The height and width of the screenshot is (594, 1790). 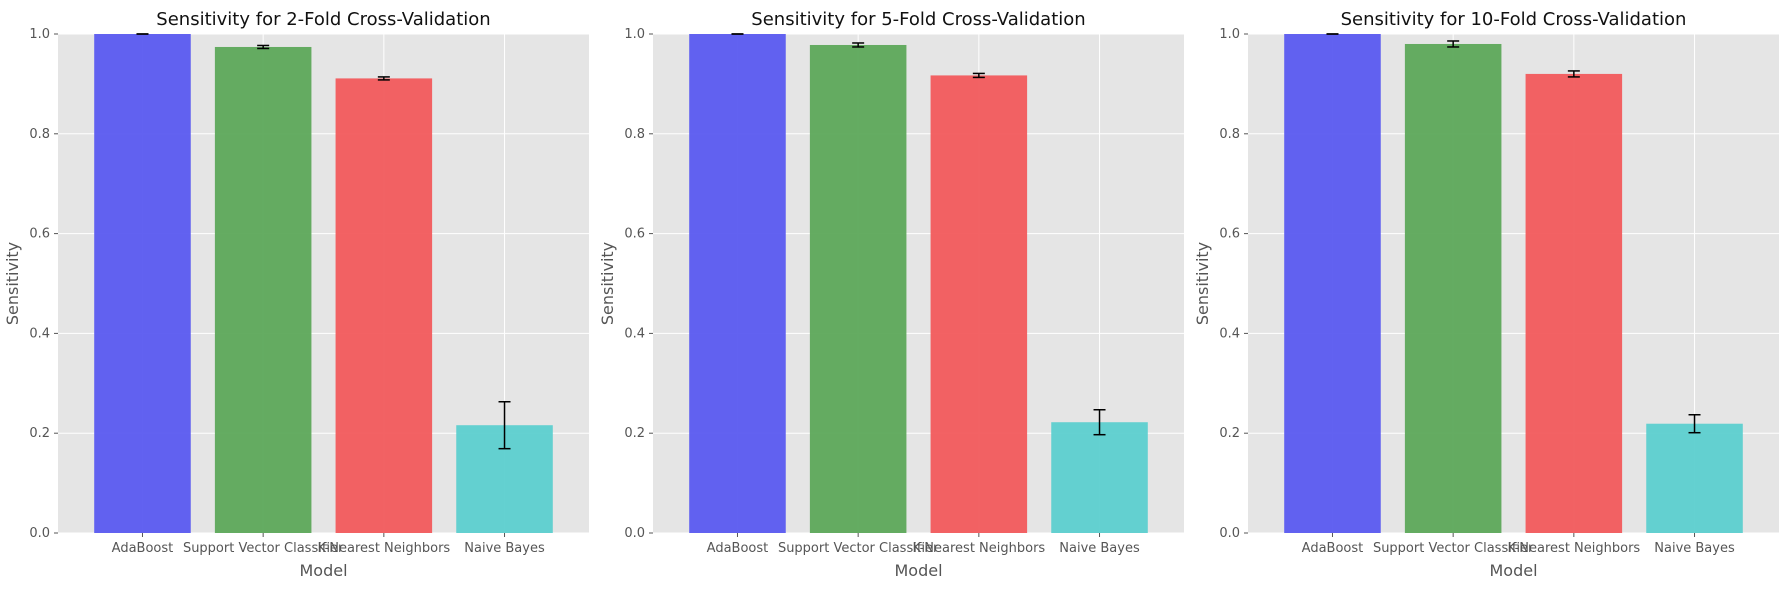 I want to click on chart-title: Sensitivity for 2-Fold Cross-Validation, so click(x=323, y=19).